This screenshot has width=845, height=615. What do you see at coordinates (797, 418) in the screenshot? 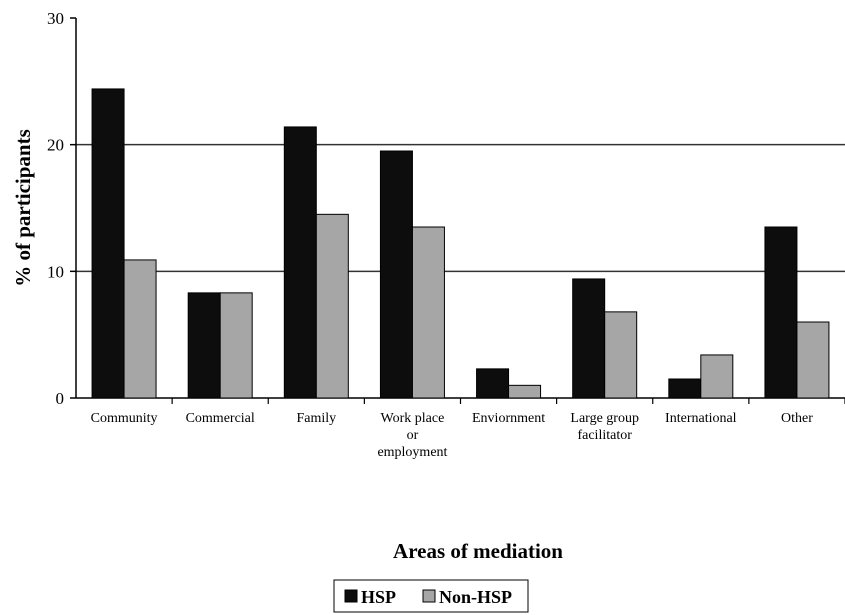
I see `x-category-label: Other` at bounding box center [797, 418].